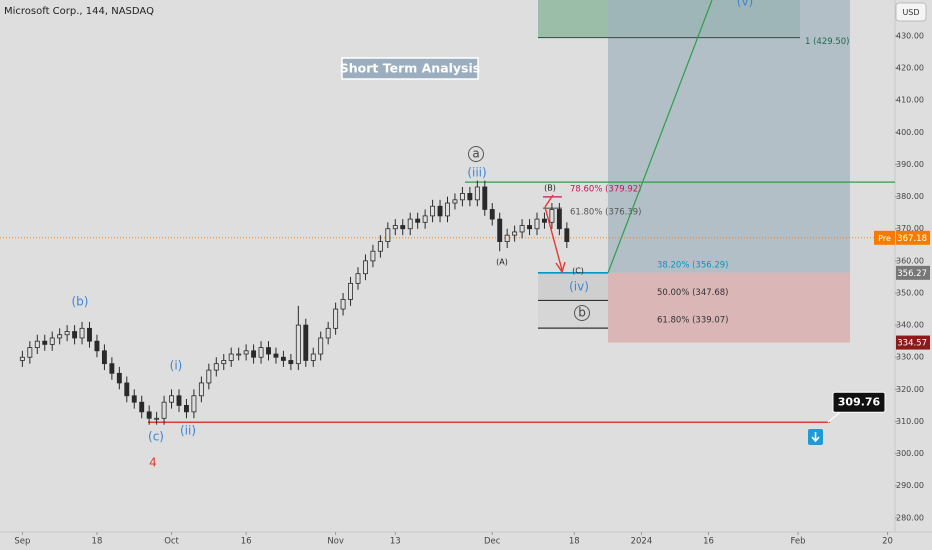  What do you see at coordinates (492, 542) in the screenshot?
I see `x-tick-label: Dec` at bounding box center [492, 542].